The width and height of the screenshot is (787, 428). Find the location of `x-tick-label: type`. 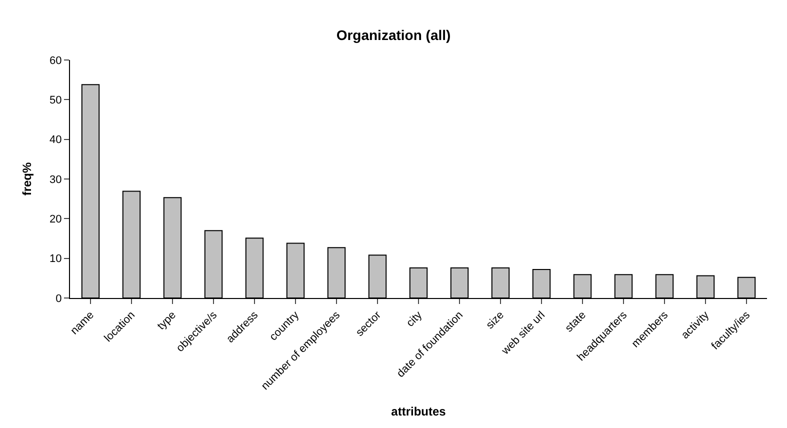

x-tick-label: type is located at coordinates (167, 320).